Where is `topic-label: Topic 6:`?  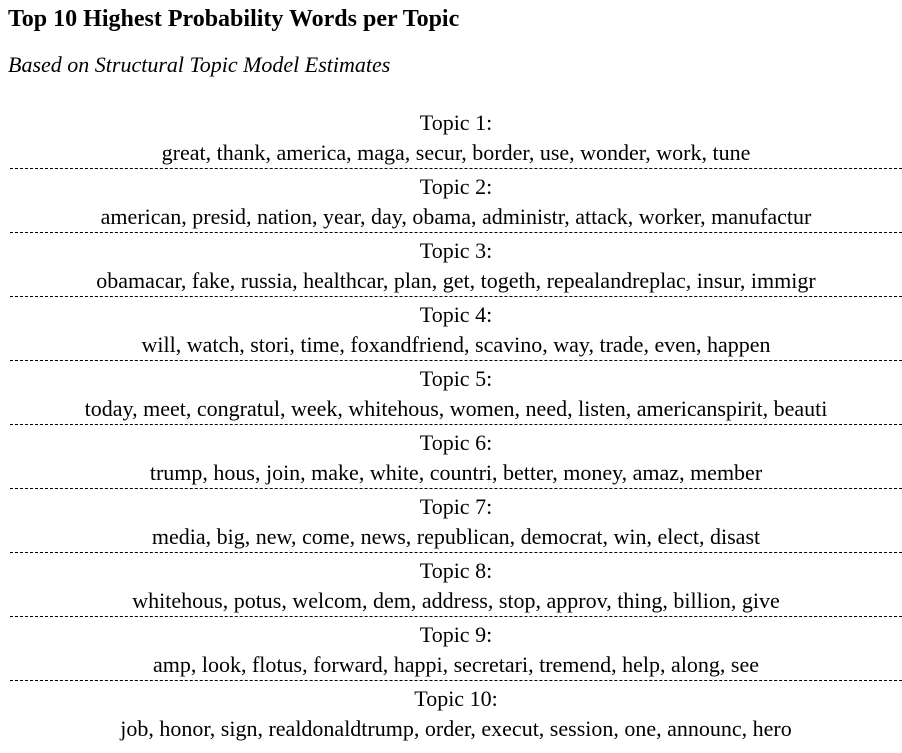
topic-label: Topic 6: is located at coordinates (456, 442).